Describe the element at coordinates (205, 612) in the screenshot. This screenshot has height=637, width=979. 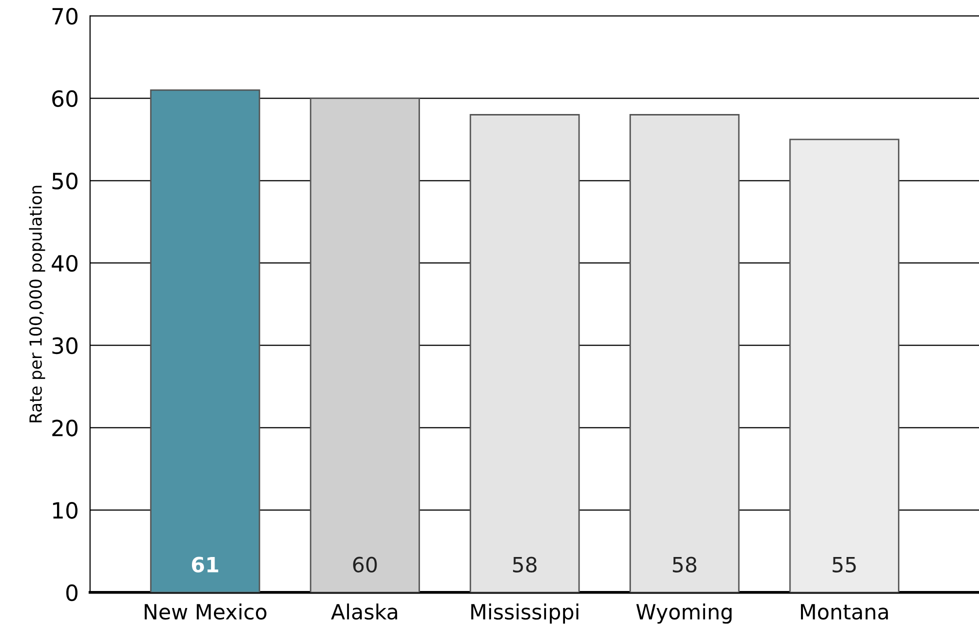
I see `x-tick-label: New Mexico` at that location.